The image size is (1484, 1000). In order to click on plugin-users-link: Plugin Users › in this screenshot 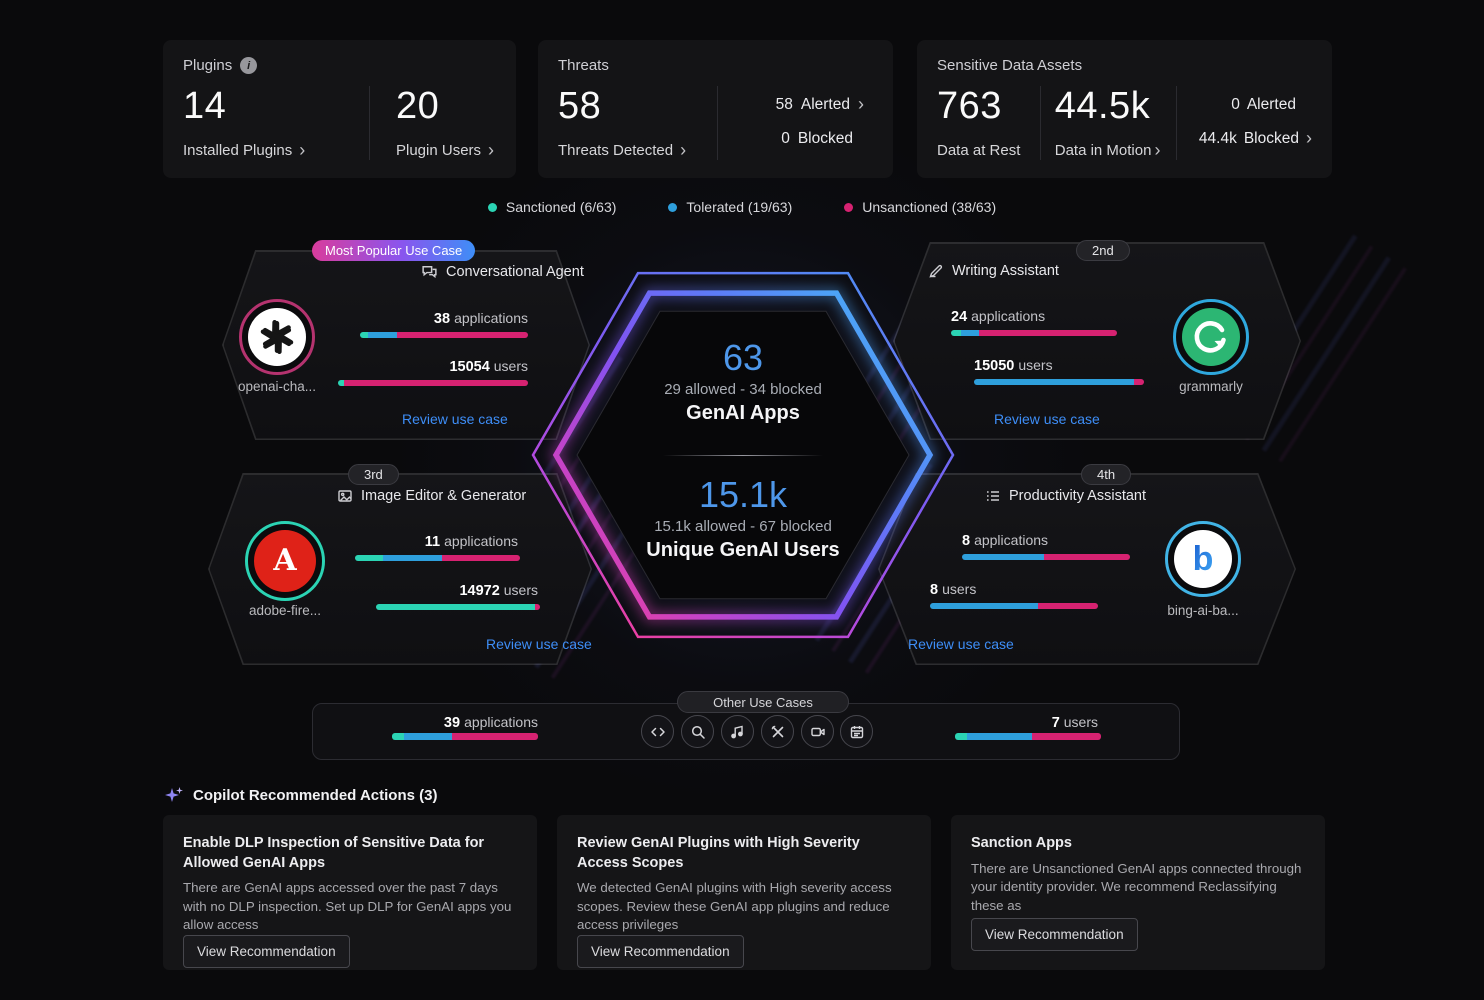, I will do `click(445, 149)`.